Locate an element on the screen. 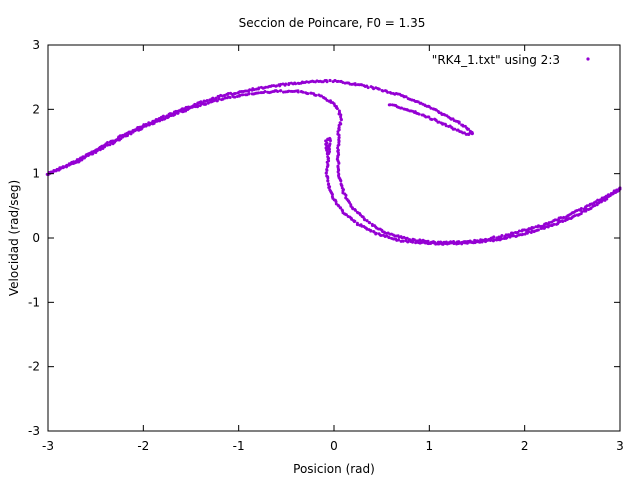  segment-inner-fold is located at coordinates (478, 186).